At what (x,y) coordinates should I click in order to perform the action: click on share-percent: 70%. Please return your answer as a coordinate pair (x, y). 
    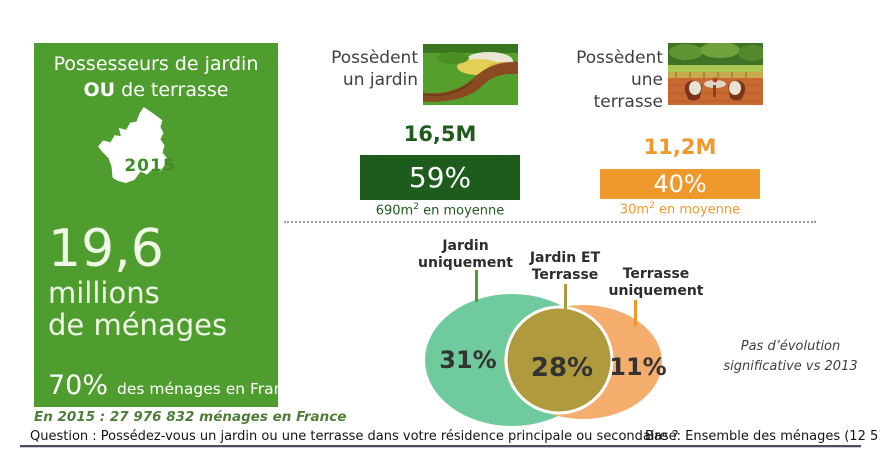
    Looking at the image, I should click on (78, 385).